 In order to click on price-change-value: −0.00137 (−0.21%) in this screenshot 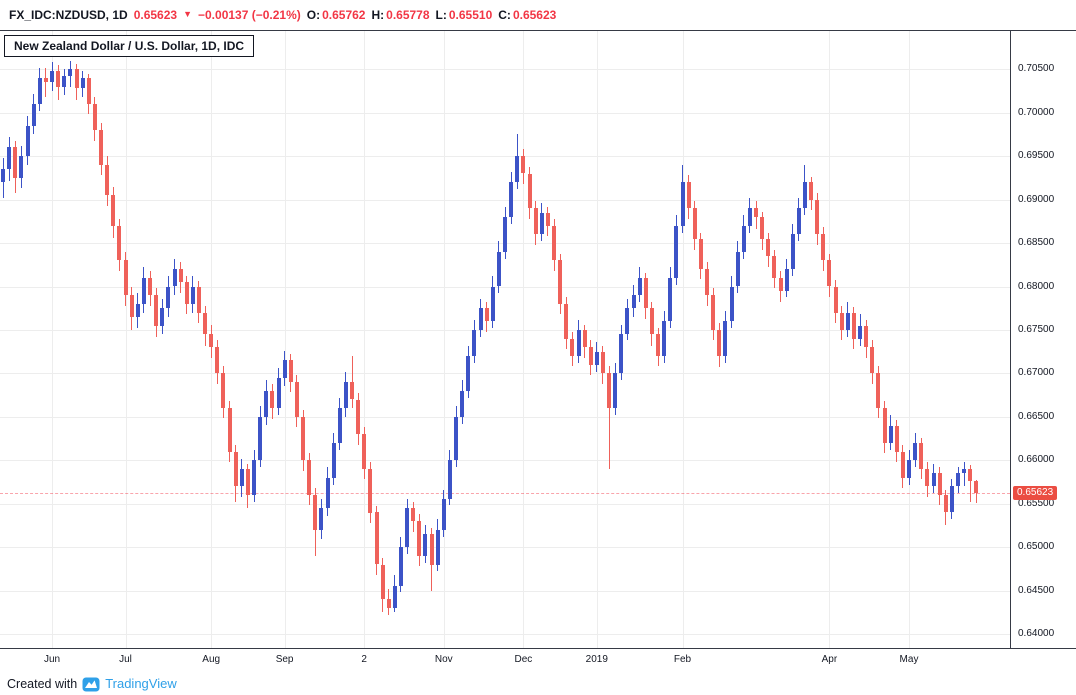, I will do `click(249, 15)`.